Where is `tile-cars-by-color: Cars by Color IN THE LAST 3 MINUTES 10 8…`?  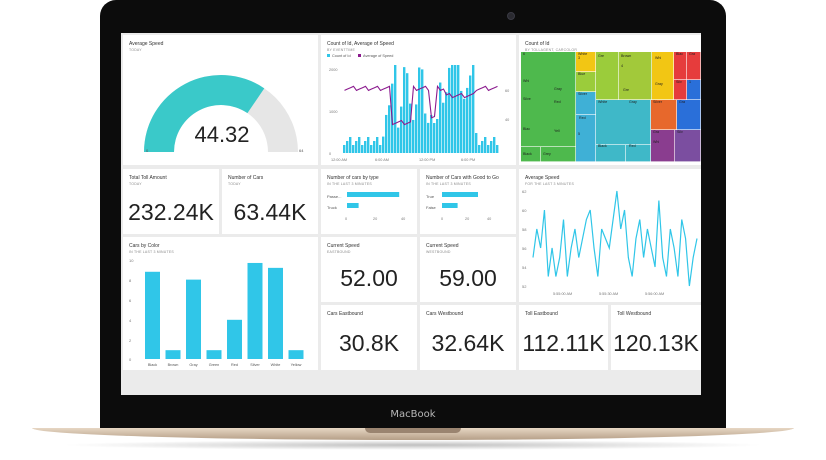 tile-cars-by-color: Cars by Color IN THE LAST 3 MINUTES 10 8… is located at coordinates (220, 303).